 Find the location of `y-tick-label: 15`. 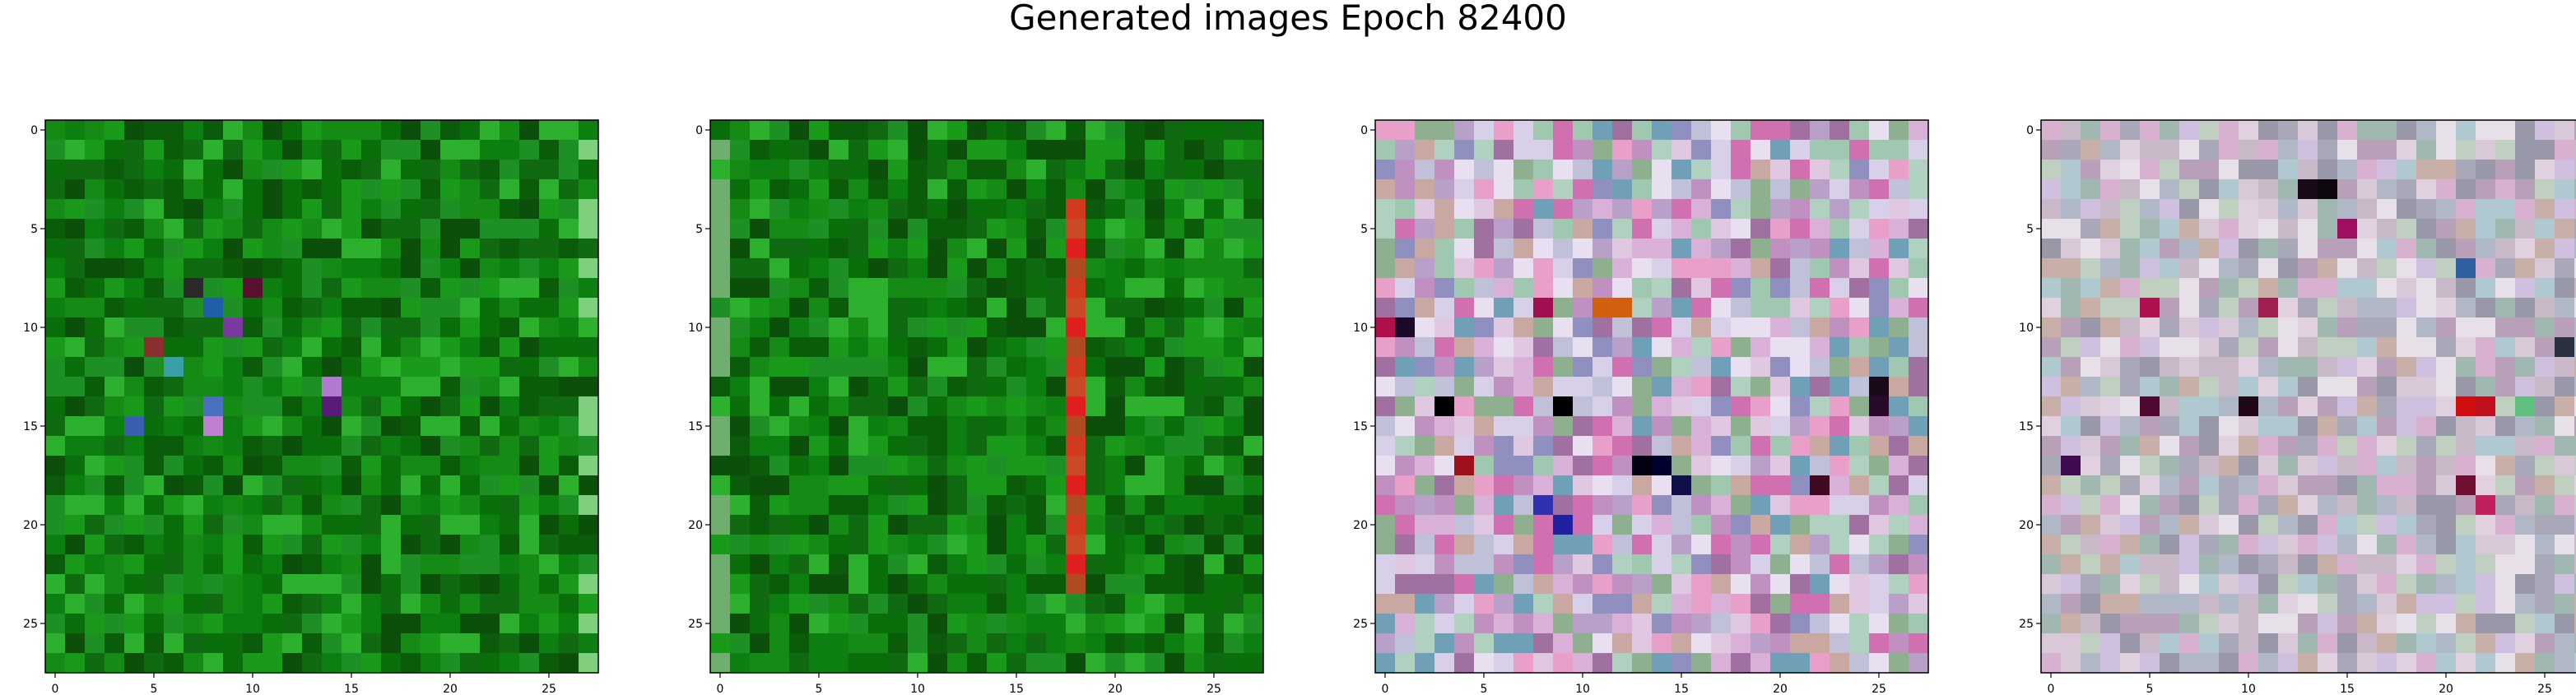

y-tick-label: 15 is located at coordinates (30, 426).